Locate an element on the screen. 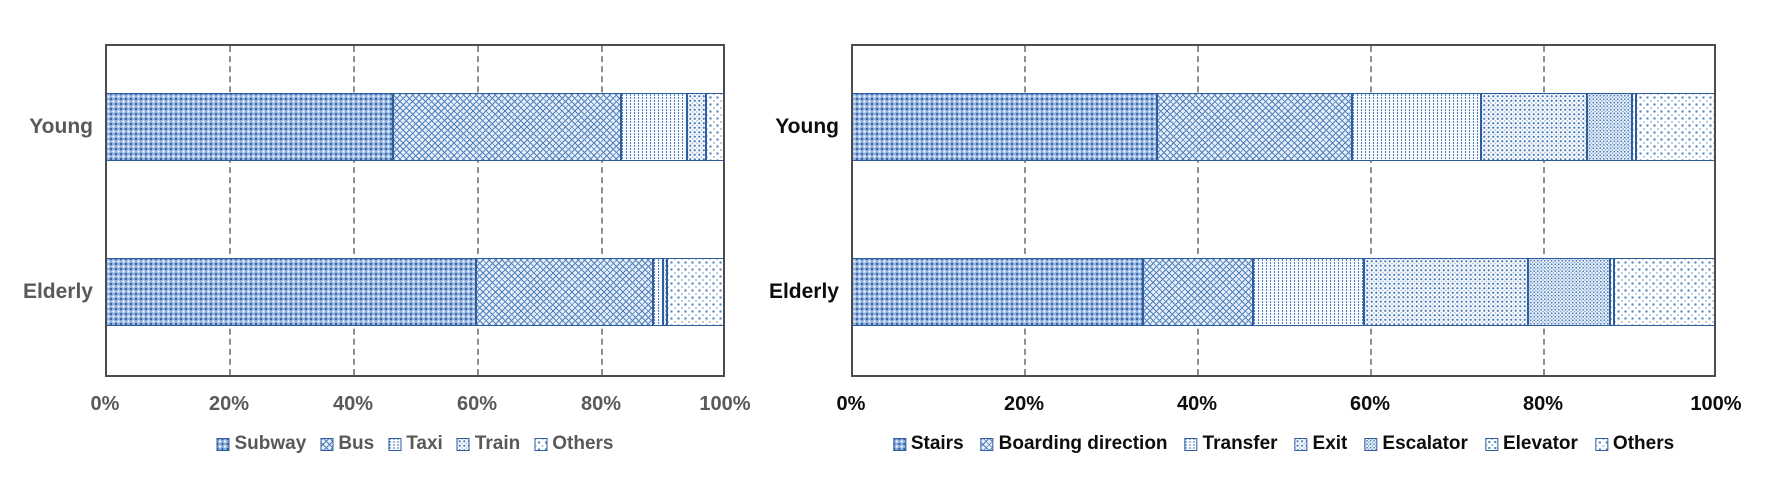  legend-label-elevator: Elevator is located at coordinates (1540, 443).